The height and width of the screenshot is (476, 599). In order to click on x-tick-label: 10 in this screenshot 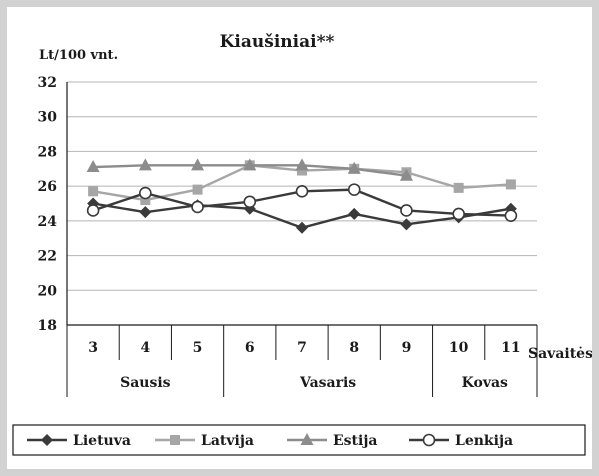, I will do `click(459, 348)`.